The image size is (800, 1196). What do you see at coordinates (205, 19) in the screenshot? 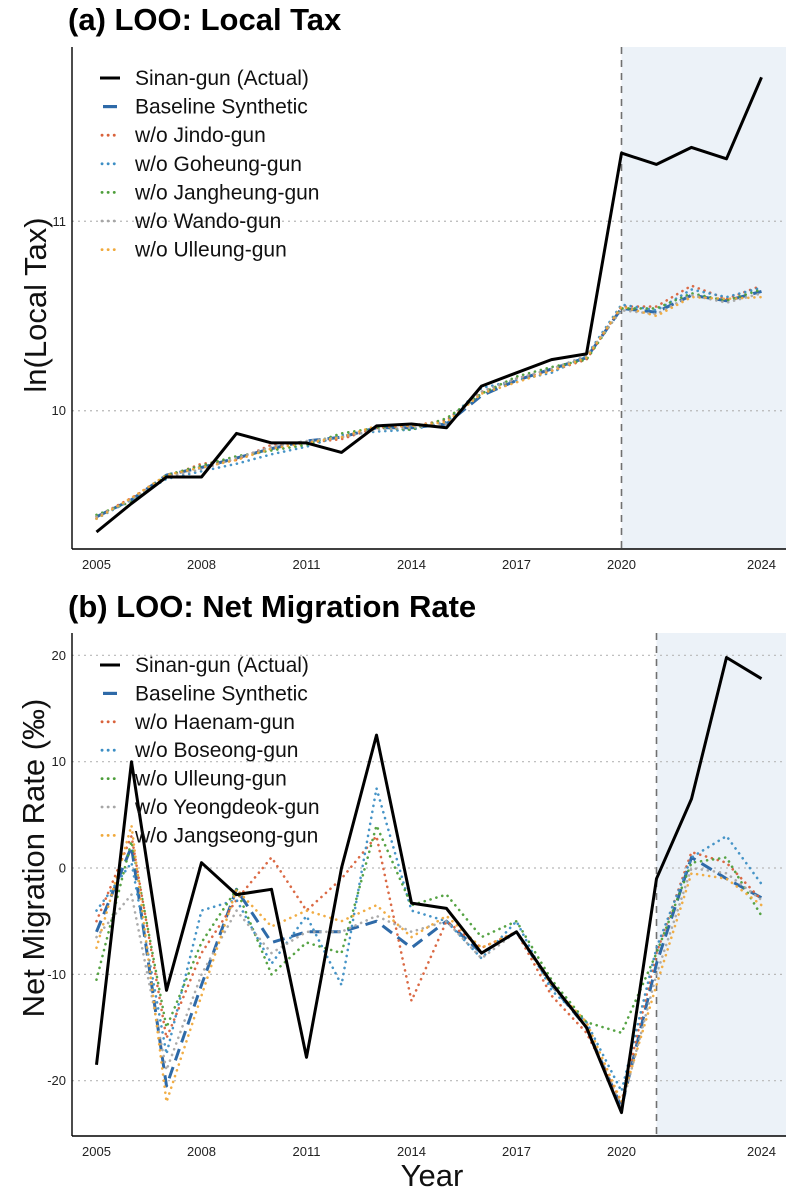
I see `chart-title: (a) LOO: Local Tax` at bounding box center [205, 19].